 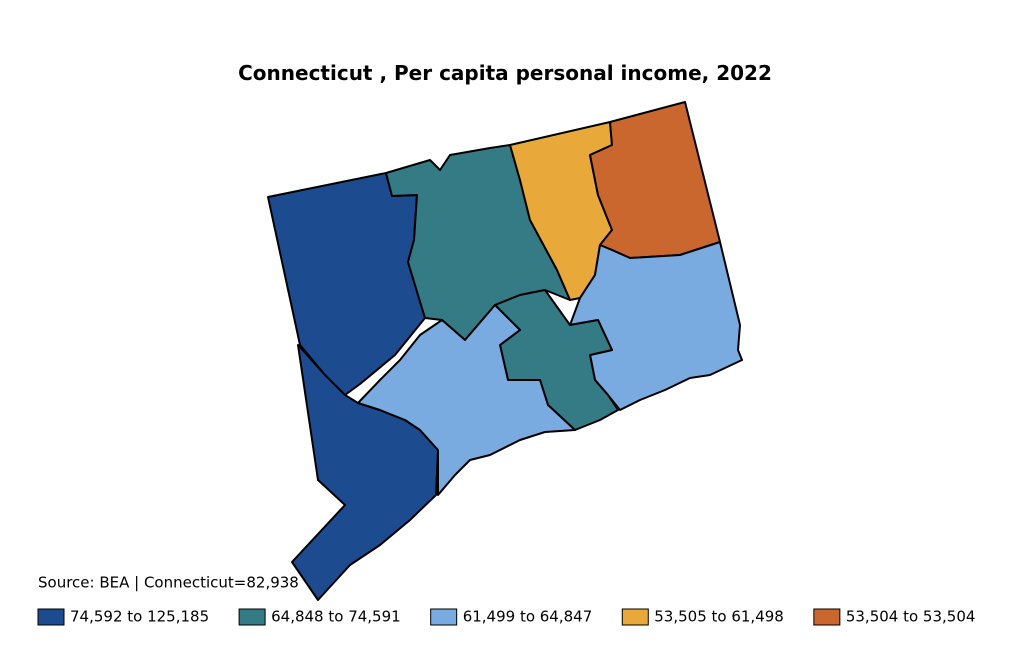 What do you see at coordinates (528, 617) in the screenshot?
I see `legend-label: 61,499 to 64,847` at bounding box center [528, 617].